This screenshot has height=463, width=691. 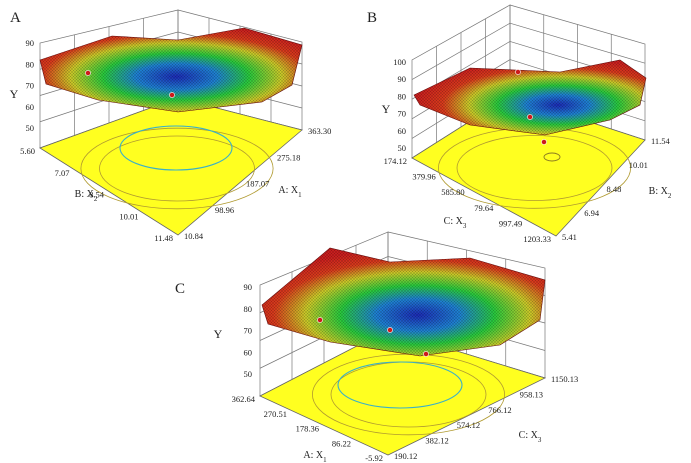 I want to click on panel-b-tick-label: 8.48, so click(x=614, y=189).